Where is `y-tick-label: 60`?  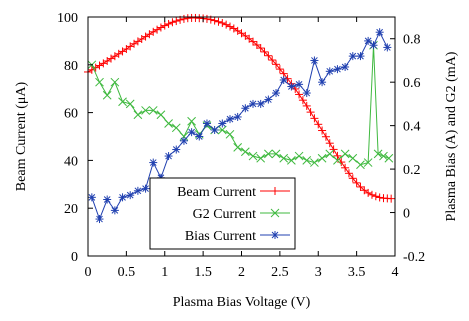
y-tick-label: 60 is located at coordinates (71, 114).